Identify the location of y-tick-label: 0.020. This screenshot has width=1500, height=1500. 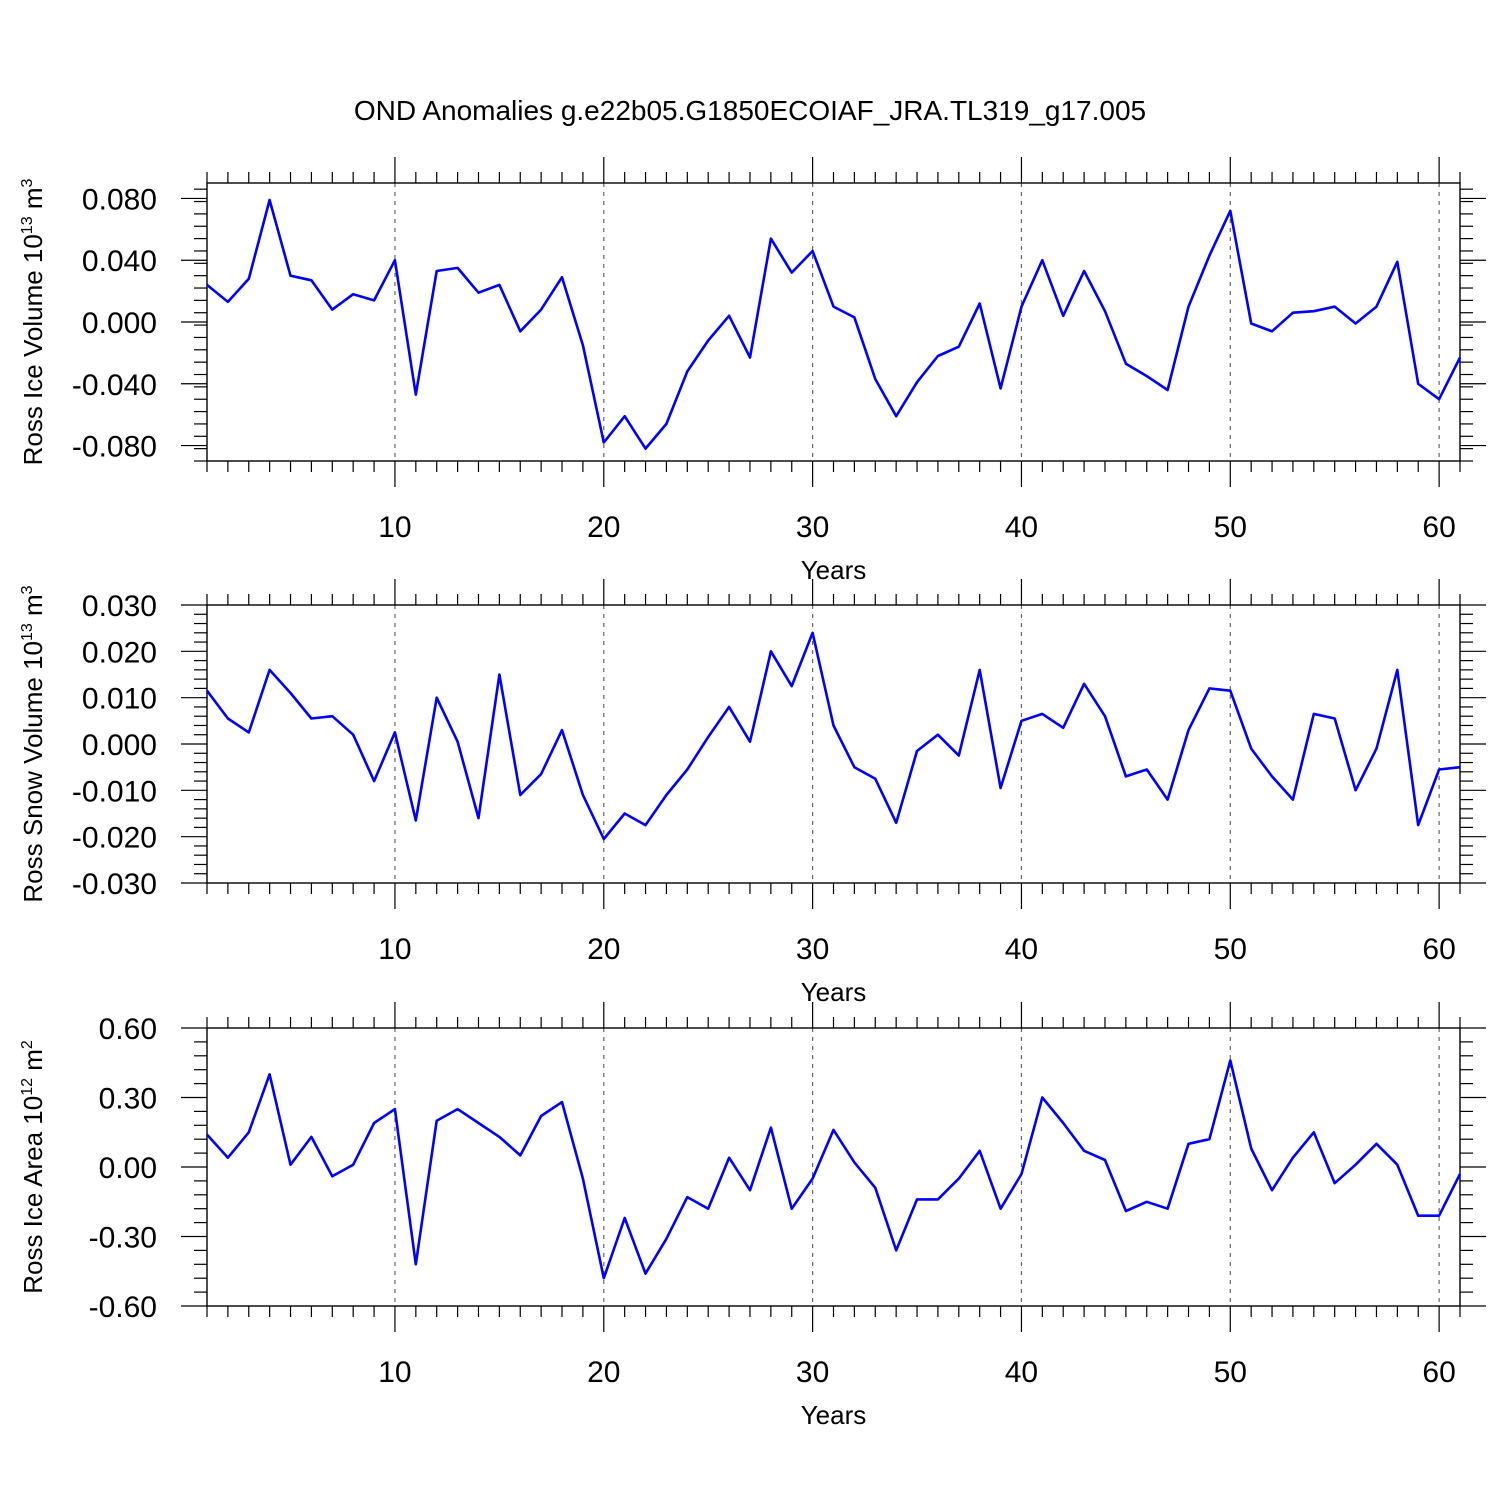
(119, 652).